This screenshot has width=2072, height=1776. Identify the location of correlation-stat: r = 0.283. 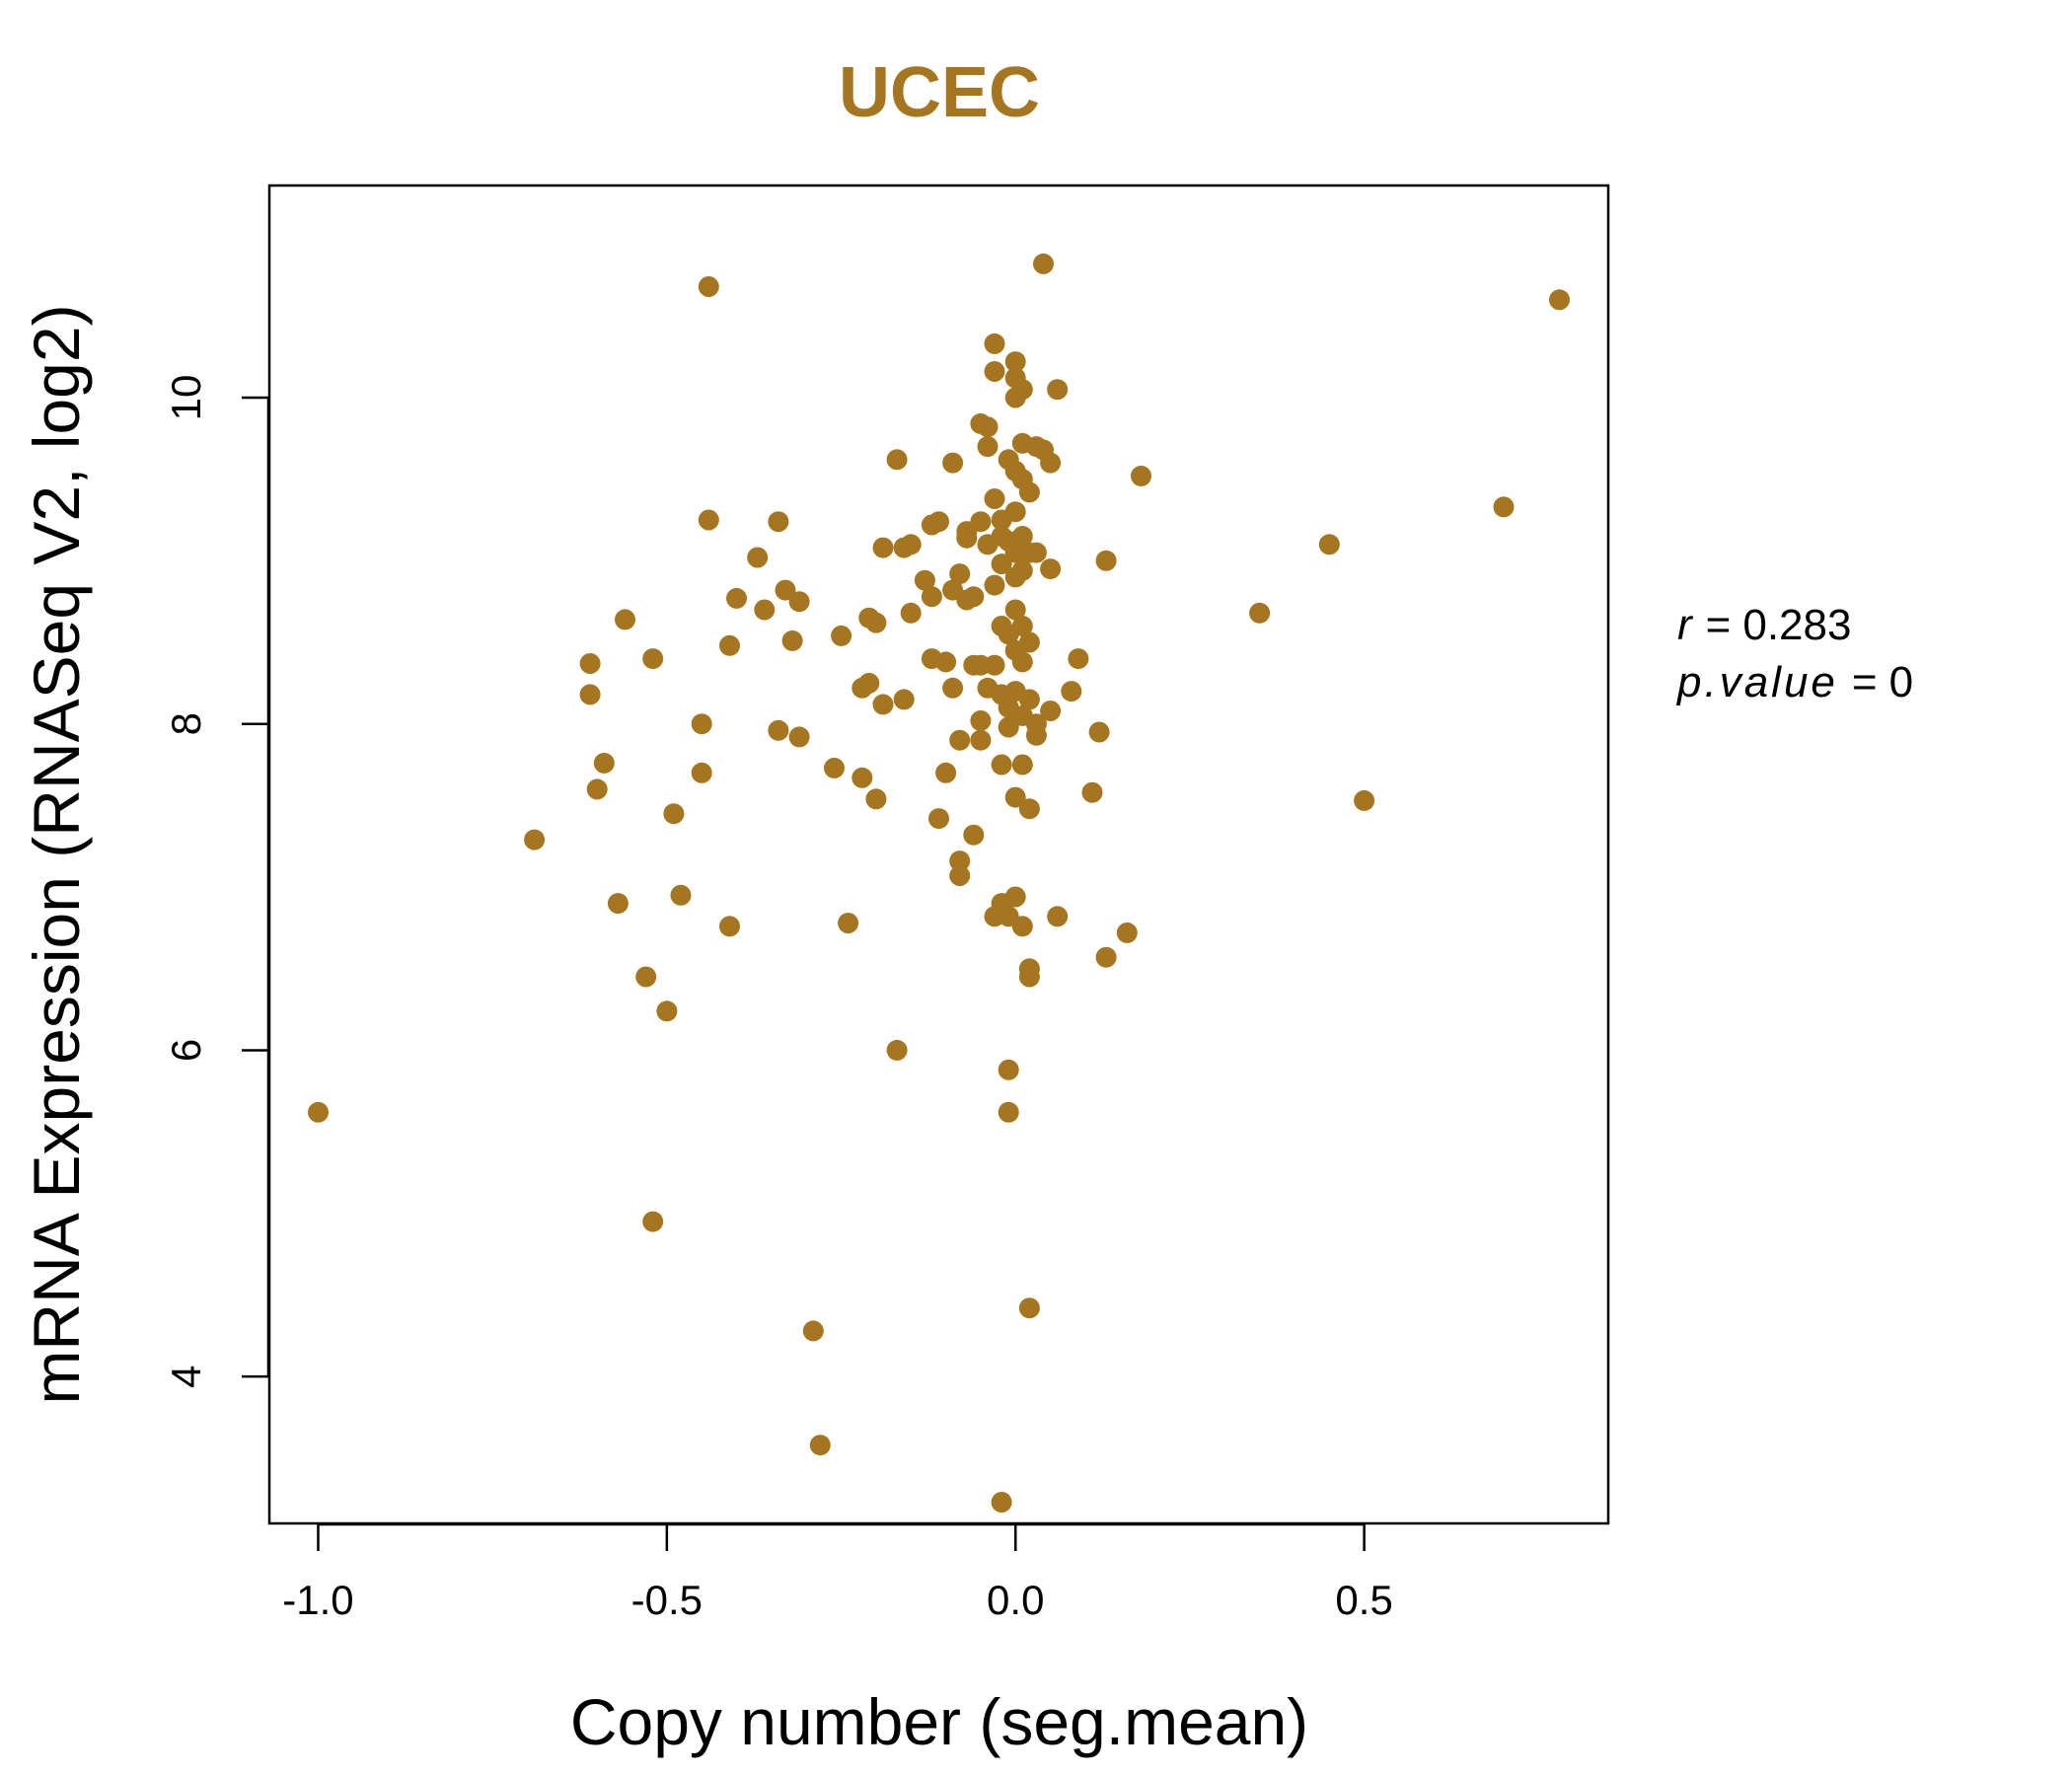
(1764, 625).